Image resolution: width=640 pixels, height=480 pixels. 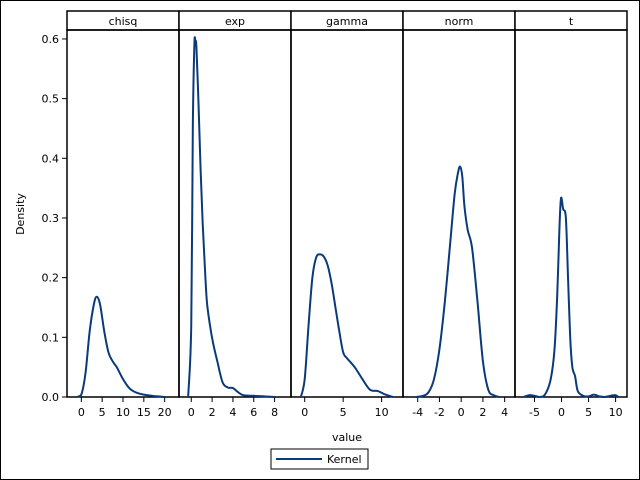 What do you see at coordinates (51, 39) in the screenshot?
I see `y-tick-label: 0.6` at bounding box center [51, 39].